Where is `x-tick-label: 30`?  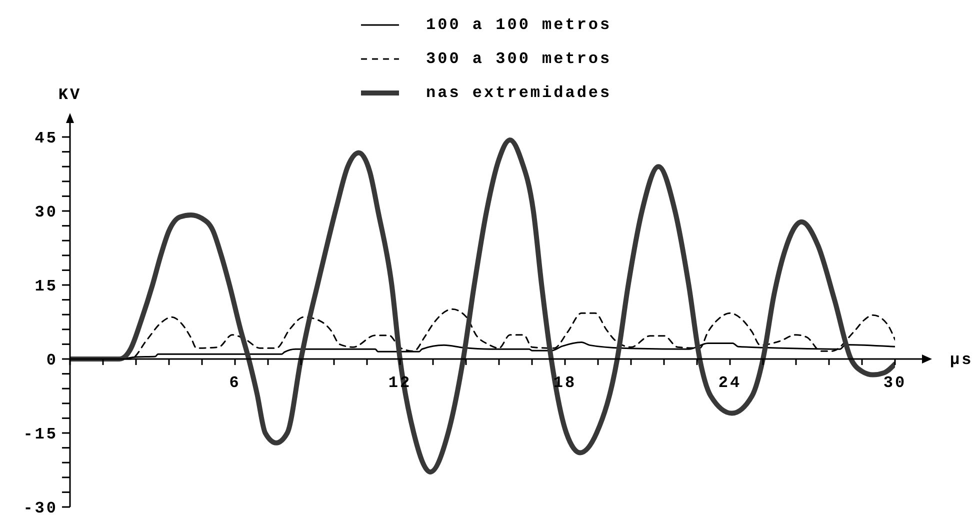 x-tick-label: 30 is located at coordinates (895, 383).